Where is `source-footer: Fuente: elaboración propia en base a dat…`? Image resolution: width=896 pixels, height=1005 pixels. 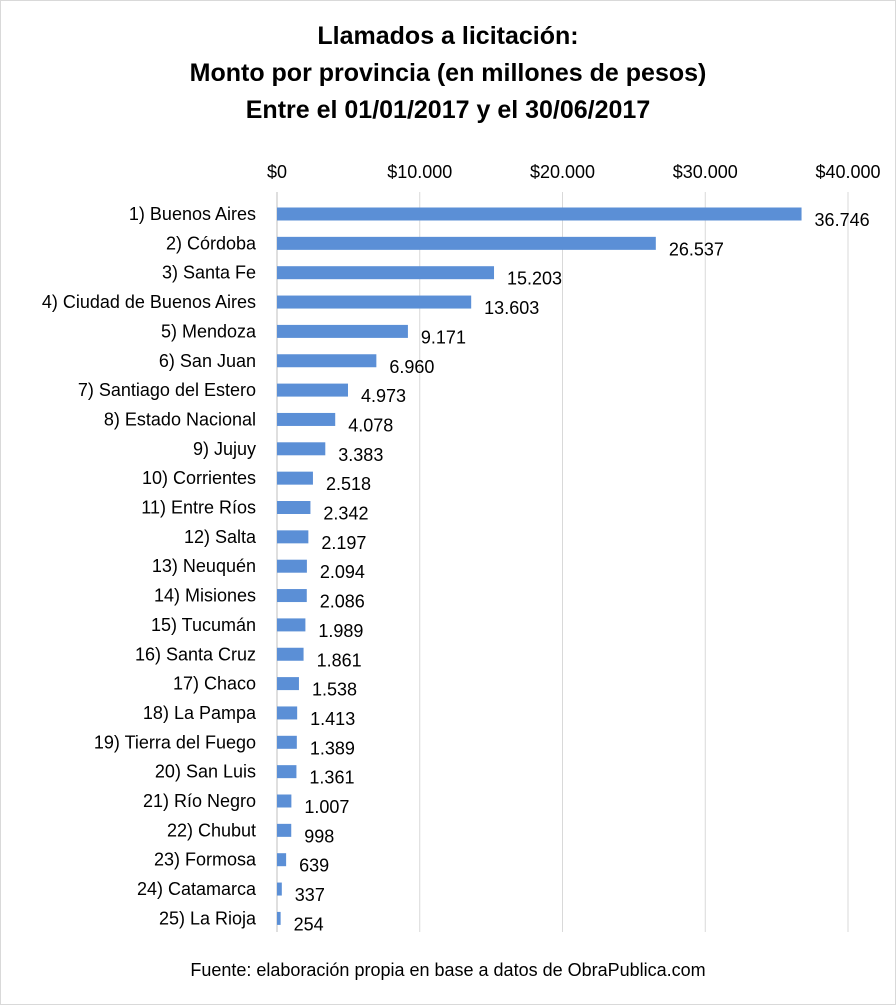
source-footer: Fuente: elaboración propia en base a dat… is located at coordinates (448, 970).